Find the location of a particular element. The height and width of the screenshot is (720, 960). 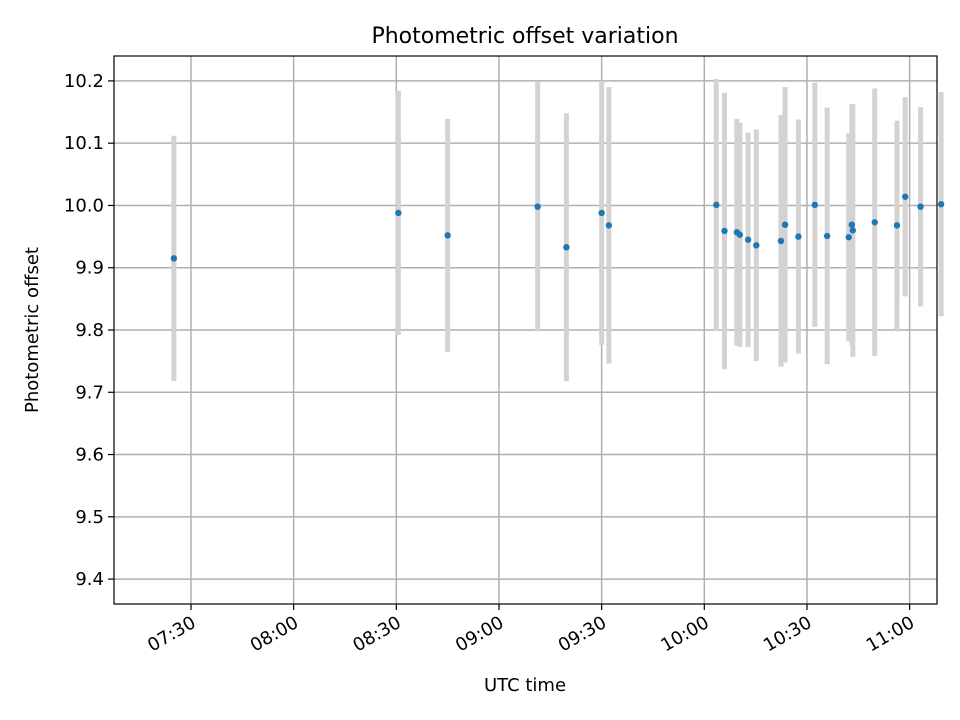

y-tick-label: 9.9 is located at coordinates (89, 268).